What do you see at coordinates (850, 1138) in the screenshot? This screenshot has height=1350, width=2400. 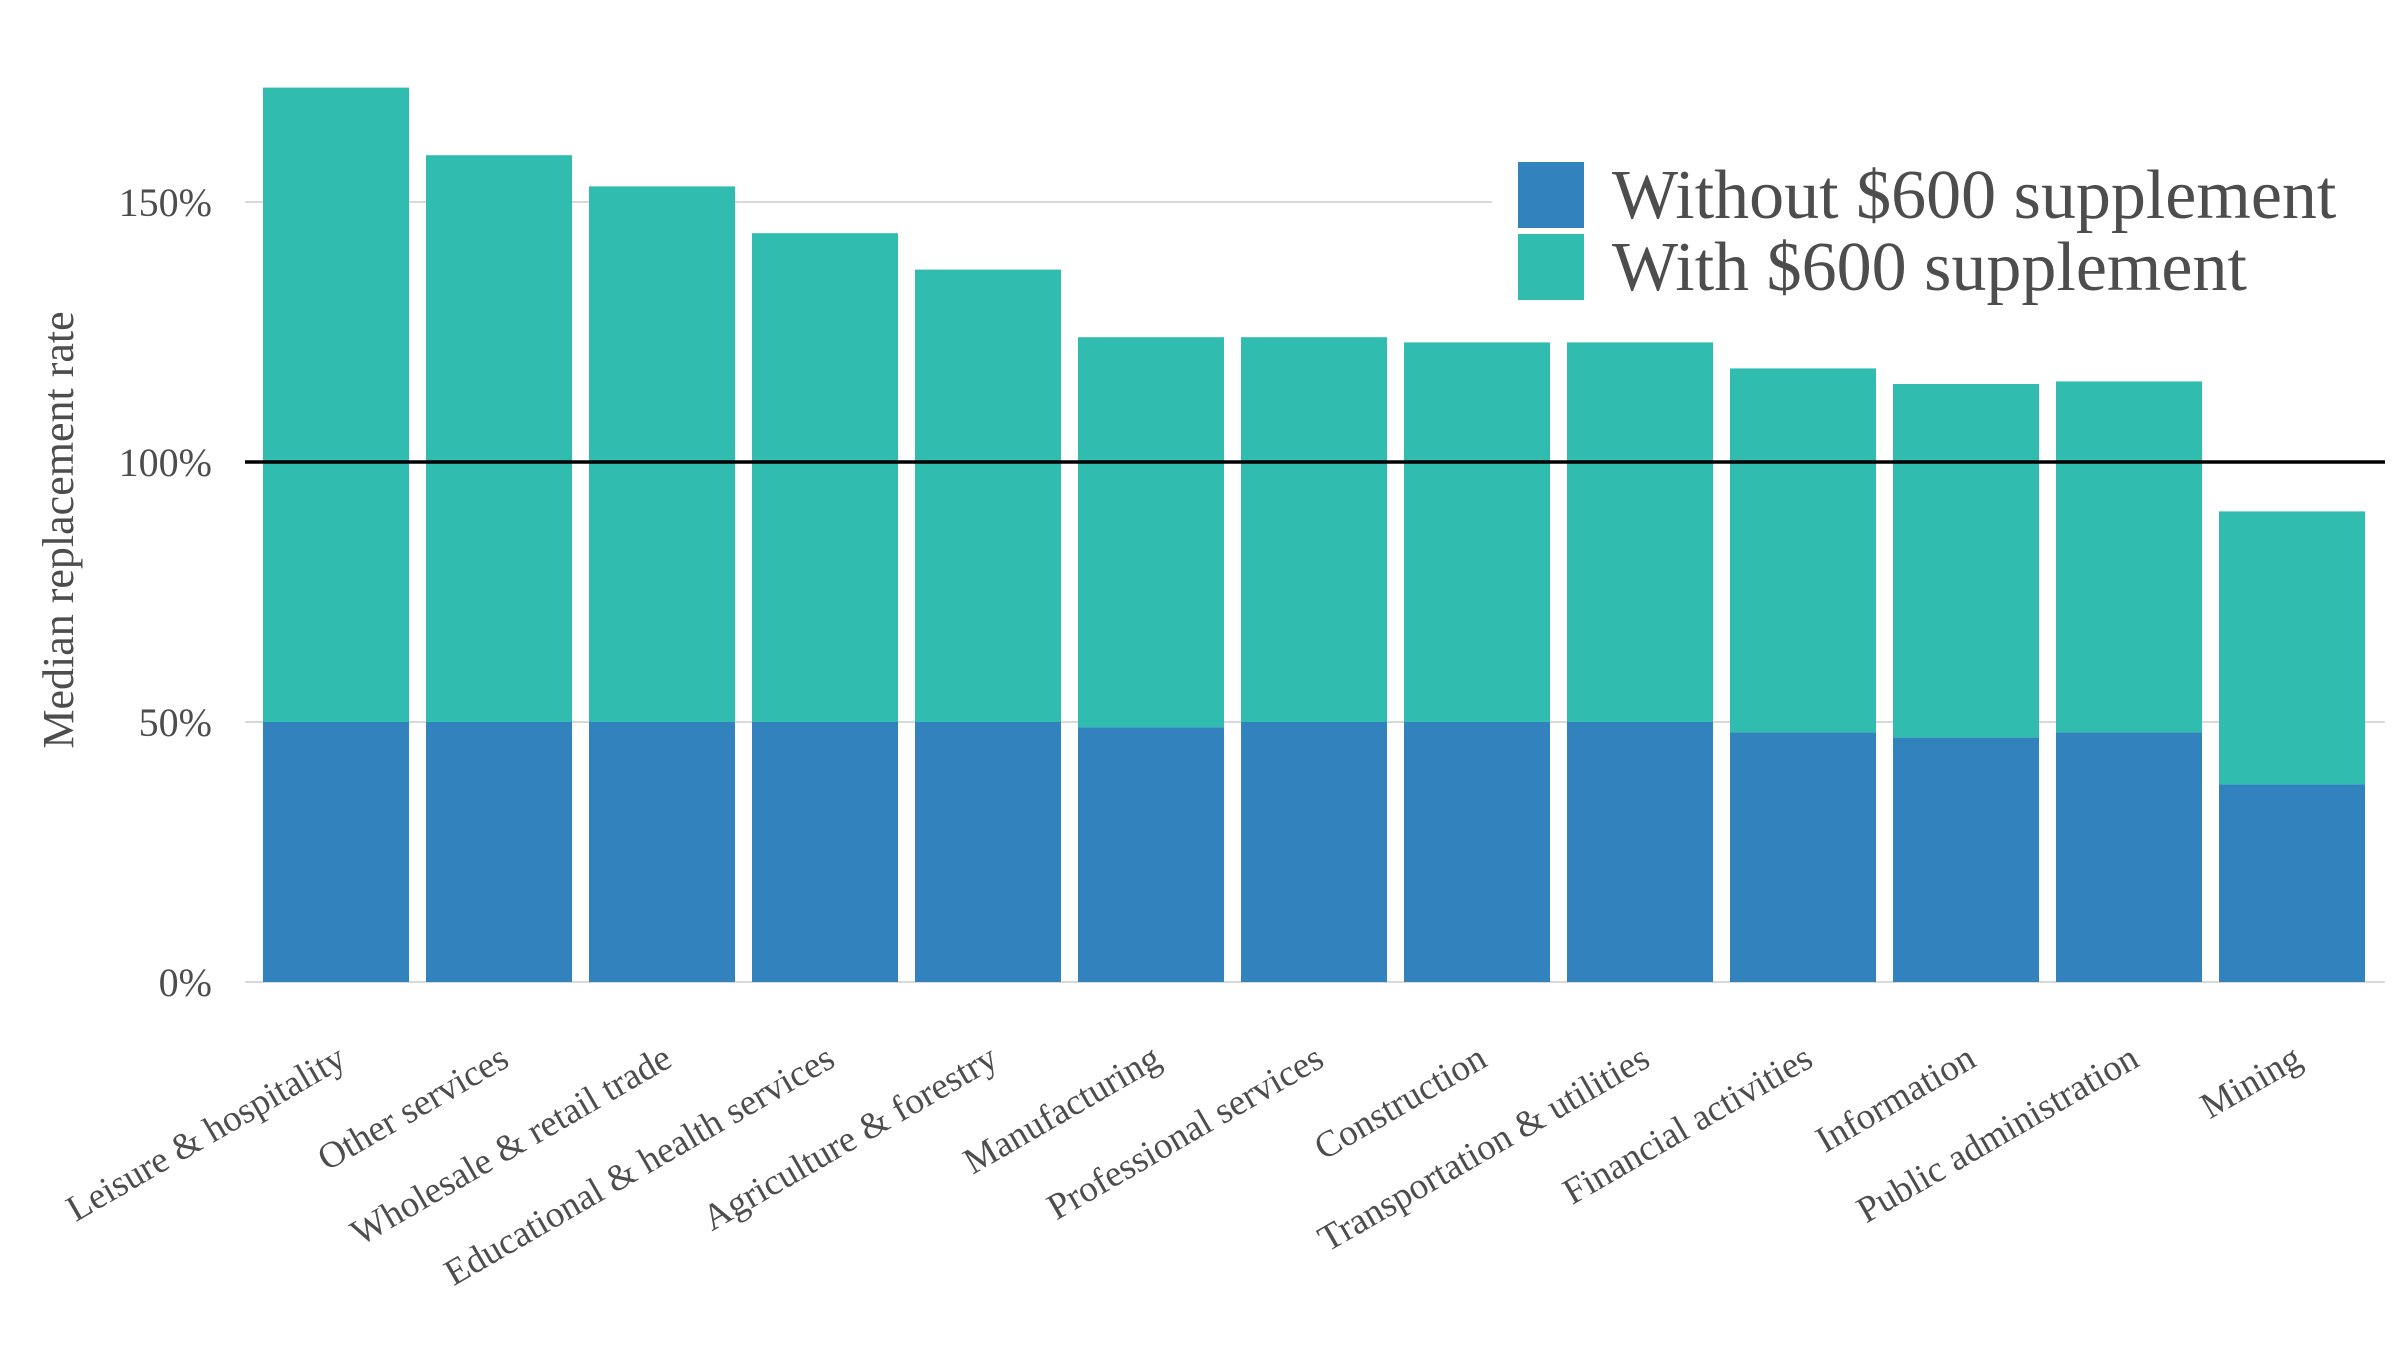 I see `x-tick-label: Agriculture & forestry` at bounding box center [850, 1138].